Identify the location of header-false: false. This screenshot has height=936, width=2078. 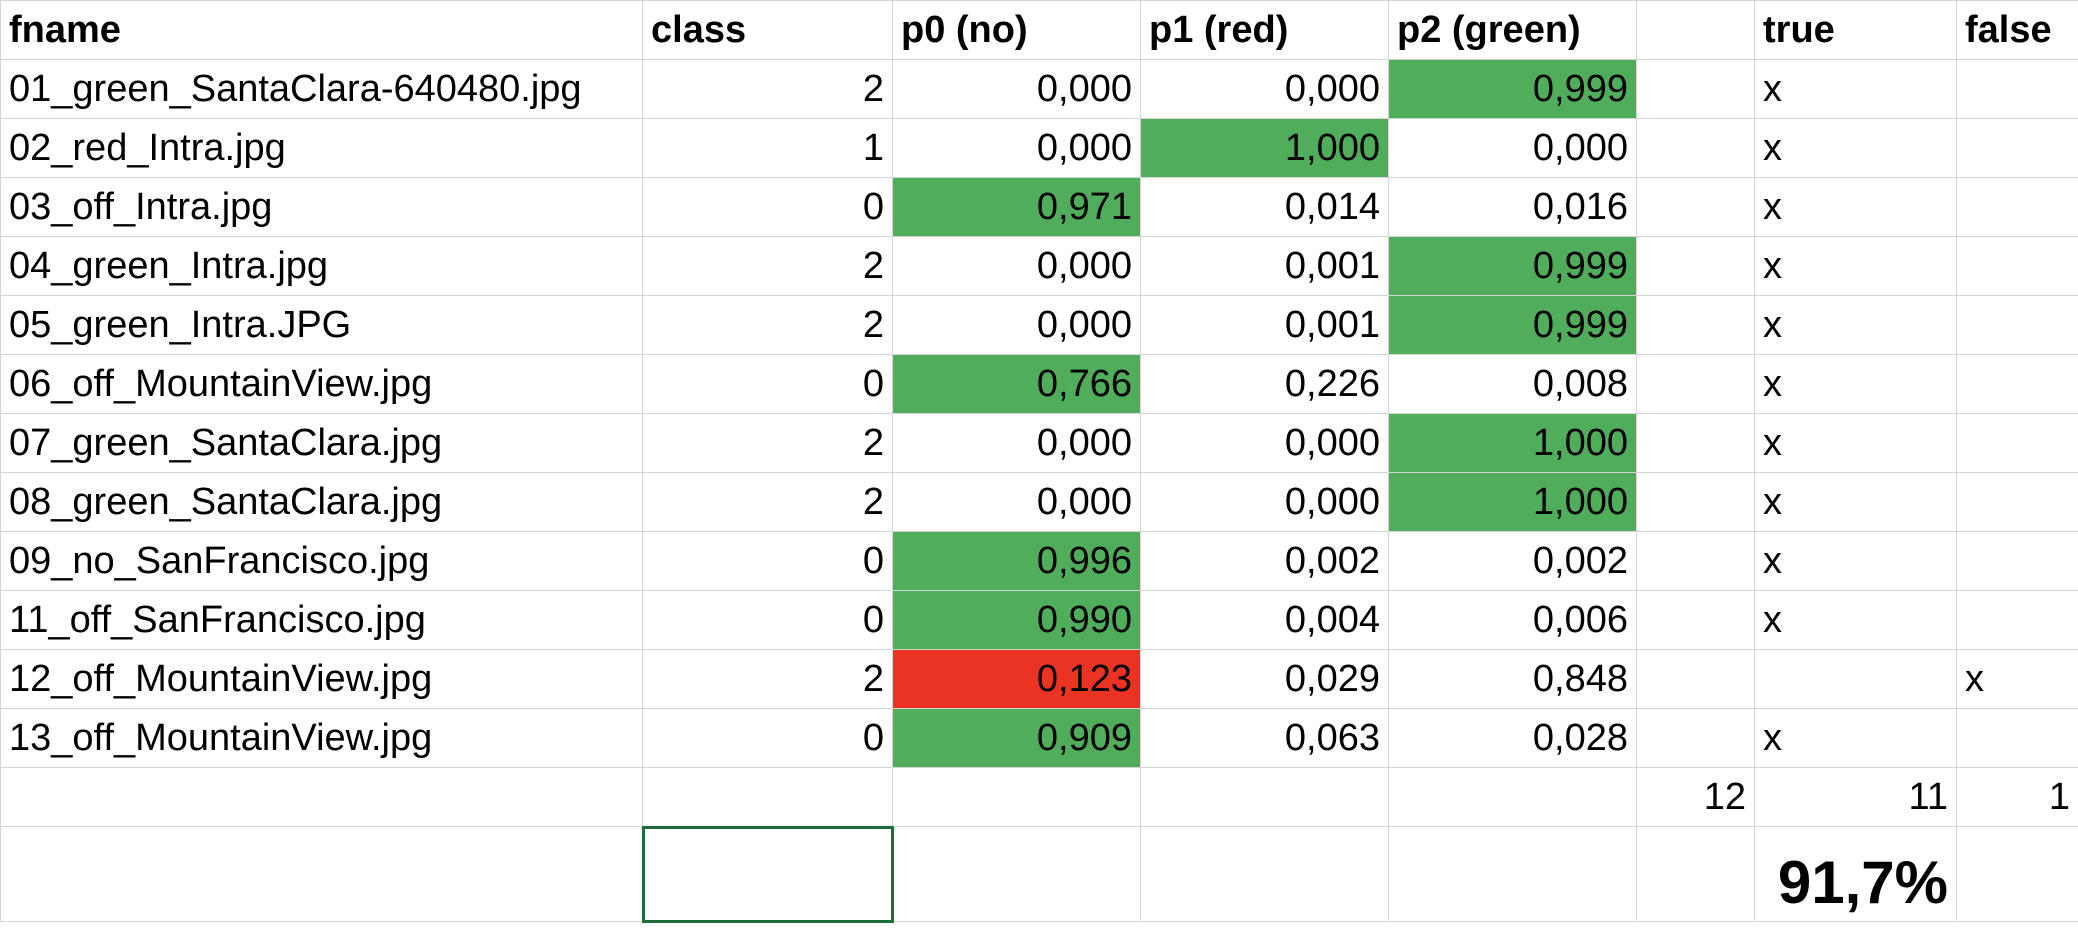
(2017, 30).